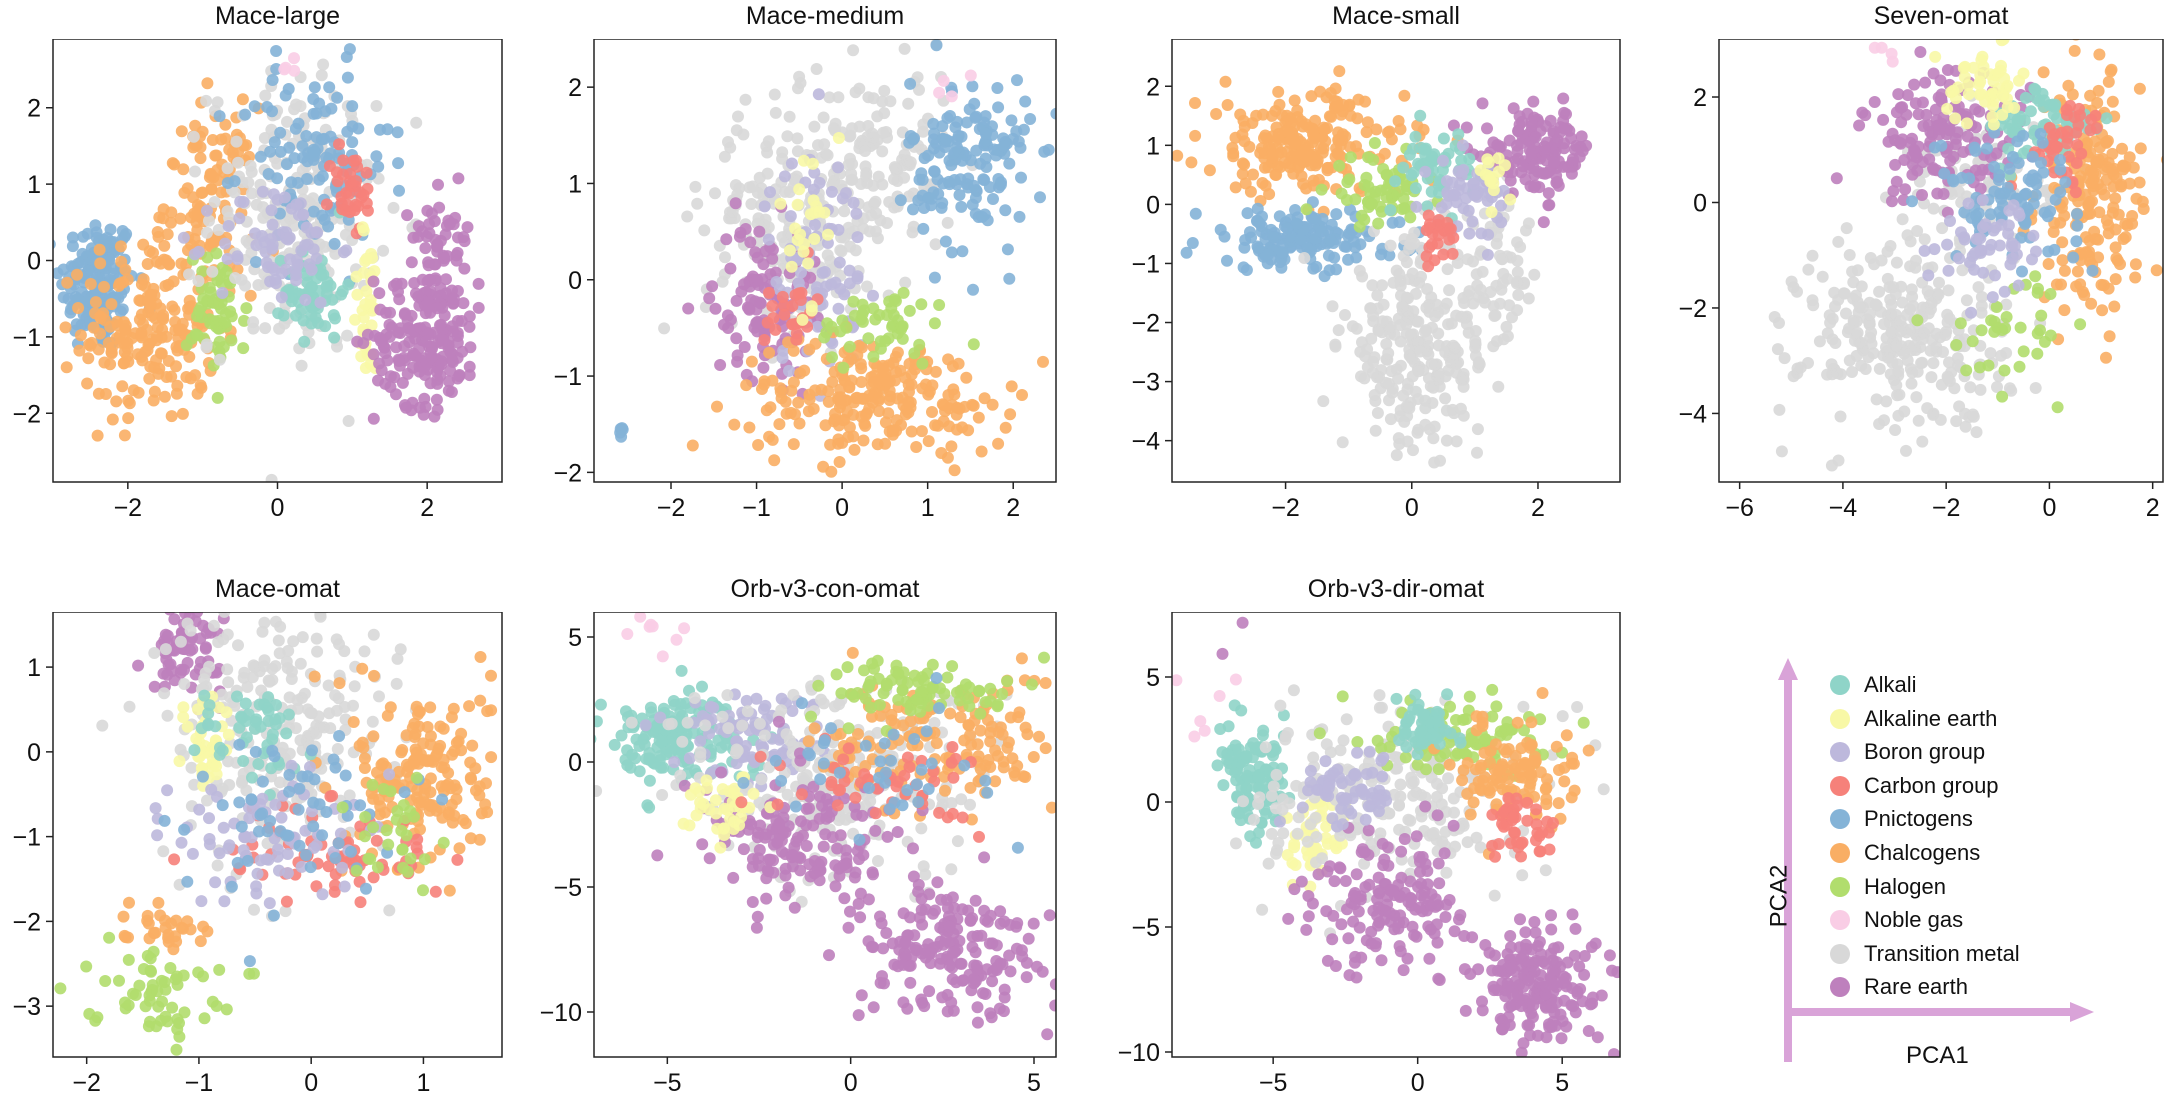 The image size is (2168, 1107). What do you see at coordinates (567, 473) in the screenshot?
I see `y-tick-label: −2` at bounding box center [567, 473].